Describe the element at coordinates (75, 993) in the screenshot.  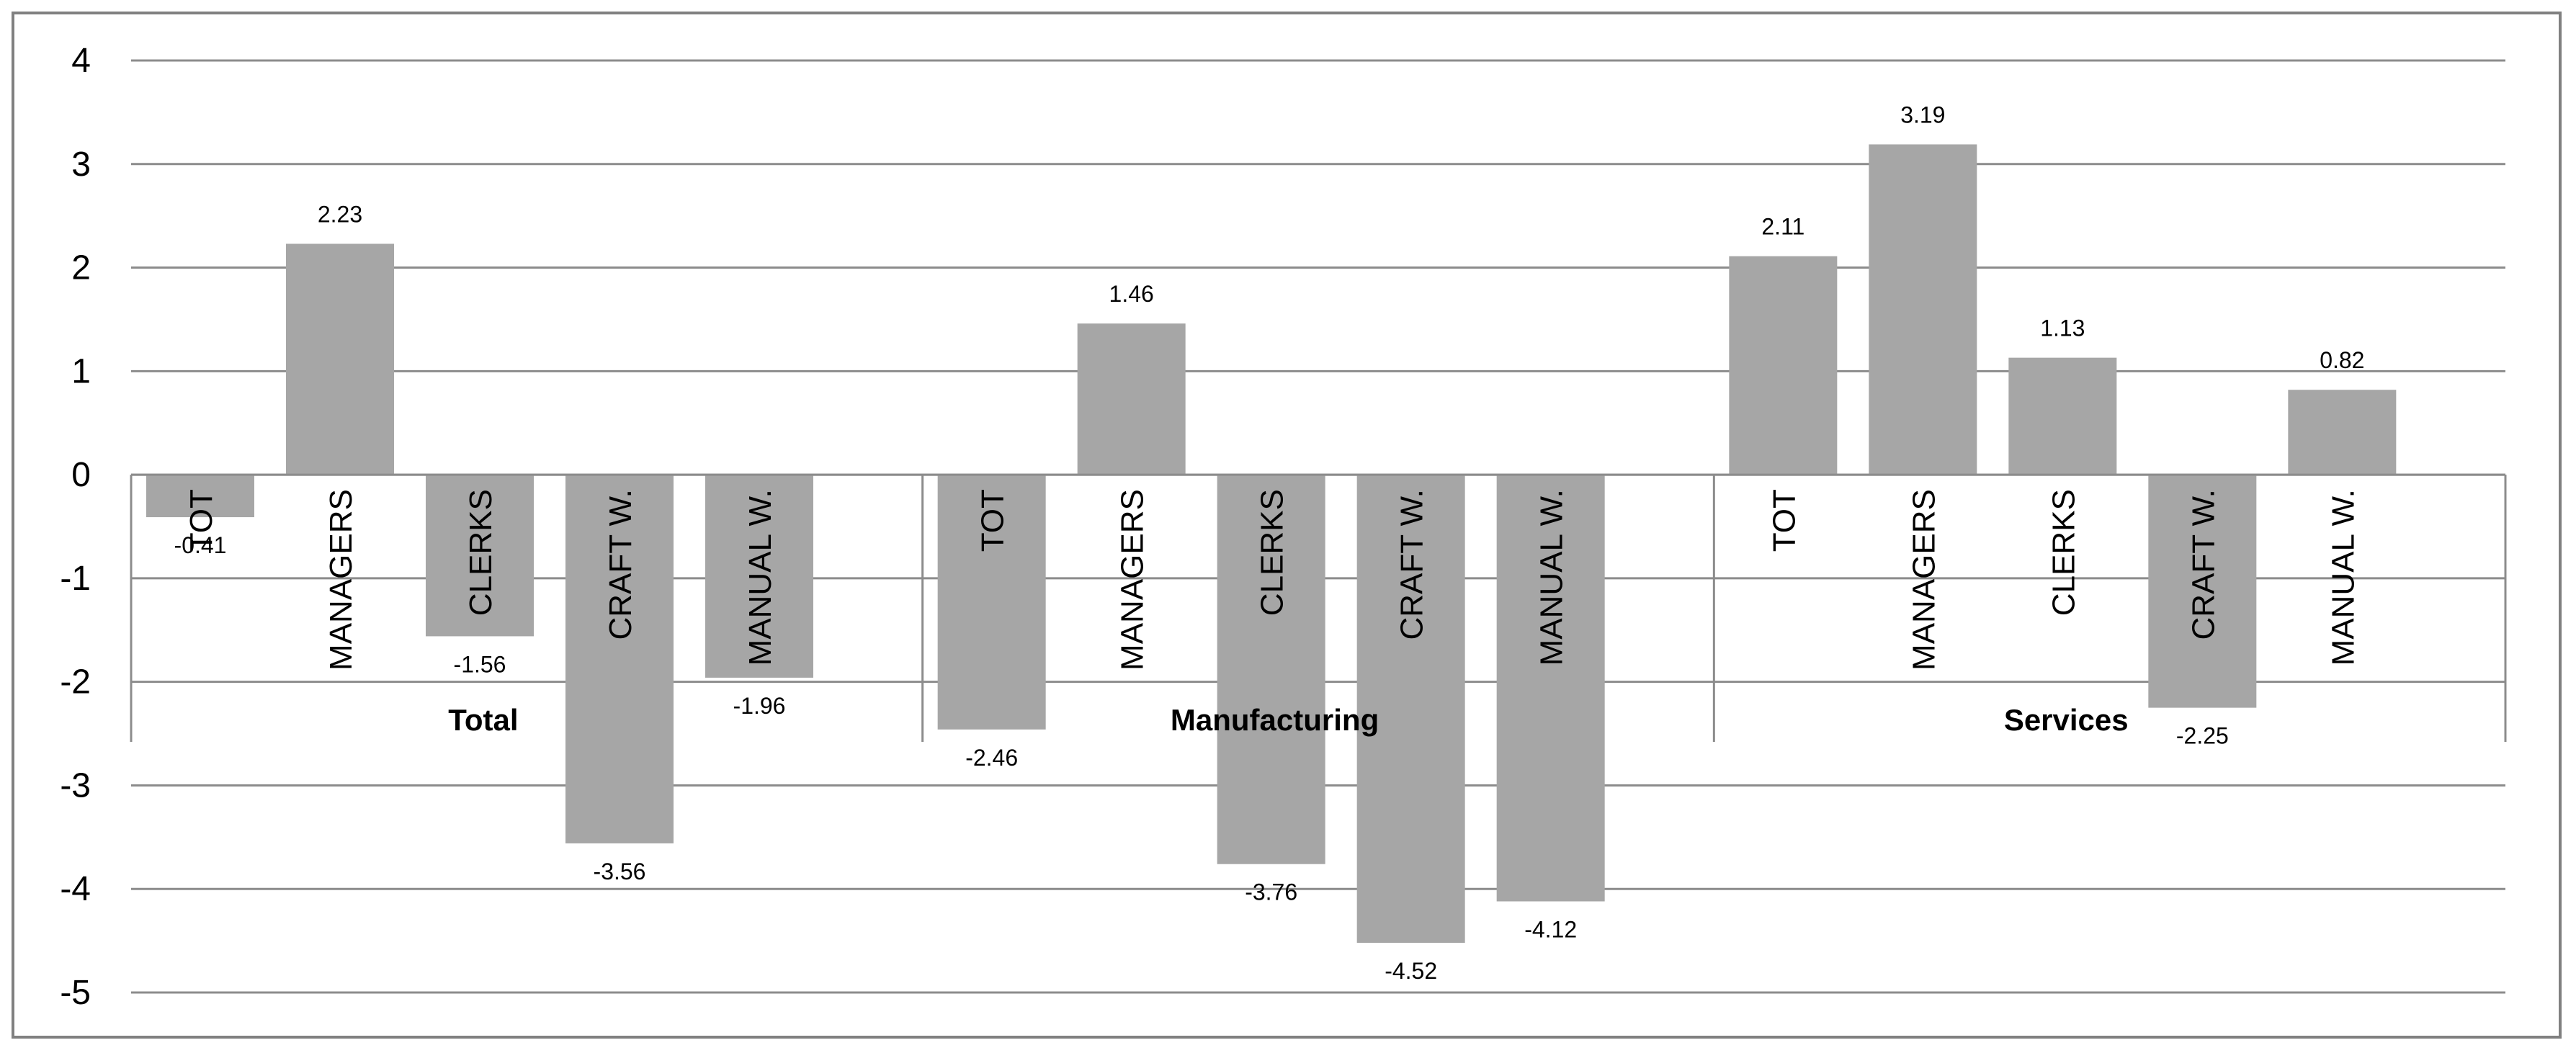
I see `y-tick-label: -5` at that location.